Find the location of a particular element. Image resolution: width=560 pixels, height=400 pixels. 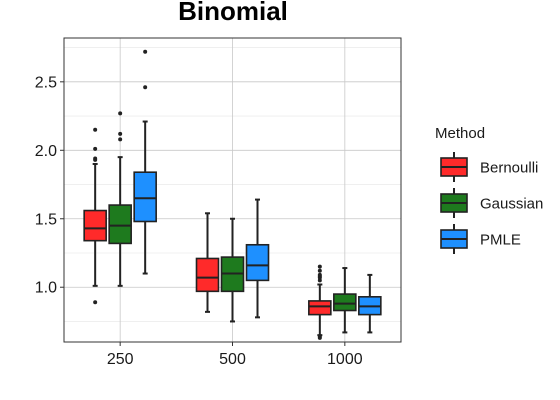

legend-item-bernoulli: Bernoulli is located at coordinates (489, 167).